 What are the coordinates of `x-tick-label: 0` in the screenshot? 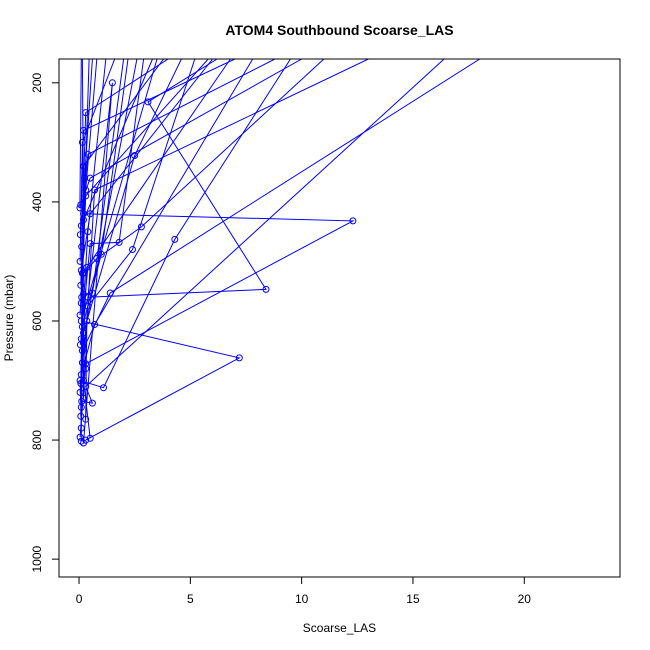 It's located at (79, 599).